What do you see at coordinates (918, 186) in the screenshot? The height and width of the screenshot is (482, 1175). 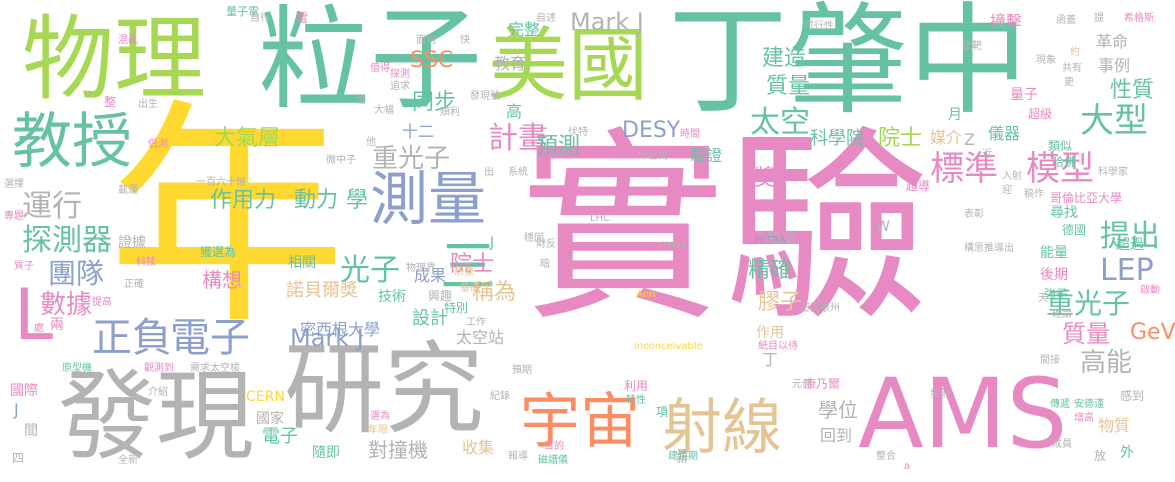 I see `word-chaodao: 超導` at bounding box center [918, 186].